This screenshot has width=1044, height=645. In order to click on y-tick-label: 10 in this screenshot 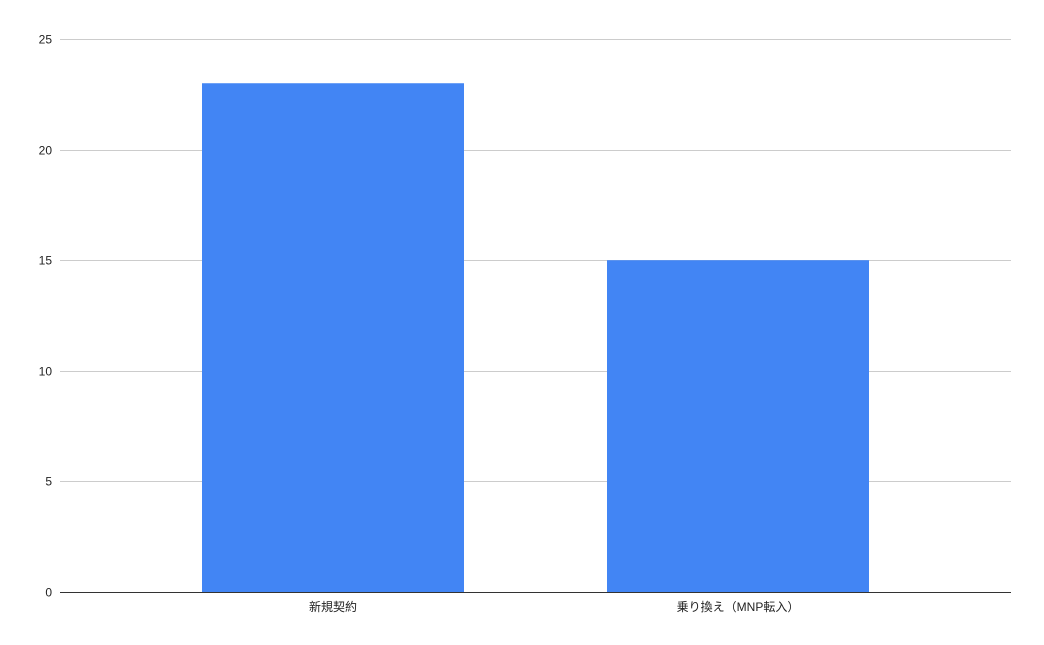, I will do `click(46, 372)`.